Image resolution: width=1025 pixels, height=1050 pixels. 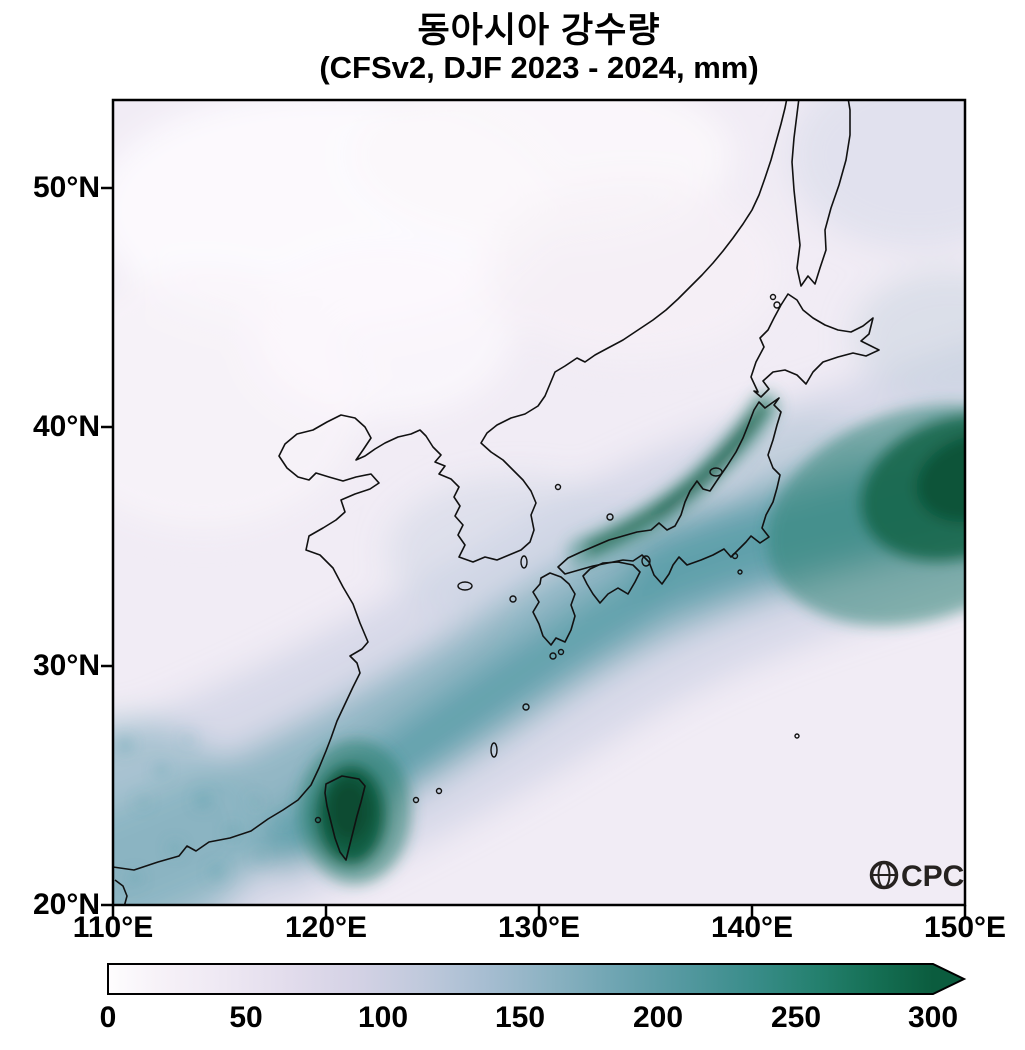 I want to click on coastline-sakhalin, so click(x=821, y=193).